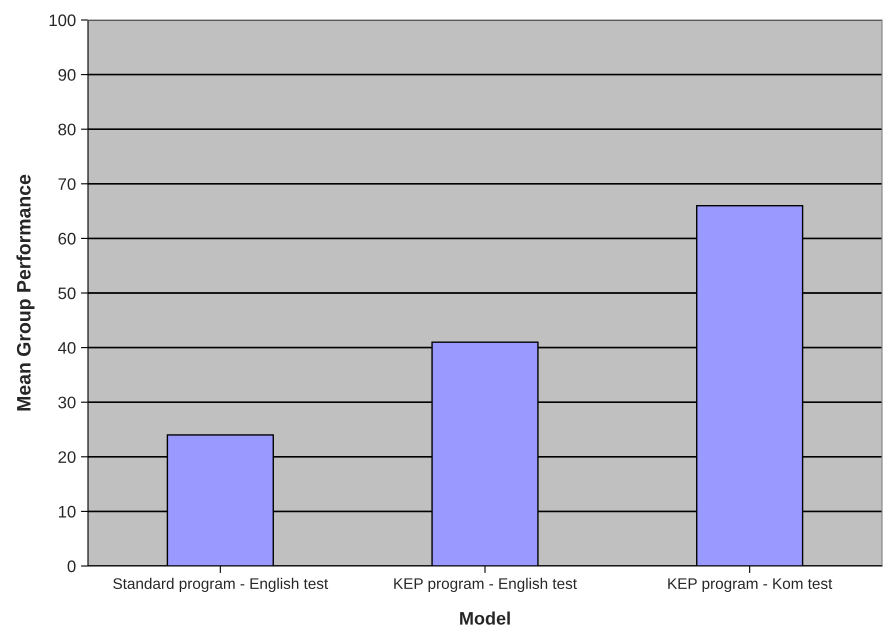 Image resolution: width=884 pixels, height=641 pixels. What do you see at coordinates (67, 75) in the screenshot?
I see `y-tick-label: 90` at bounding box center [67, 75].